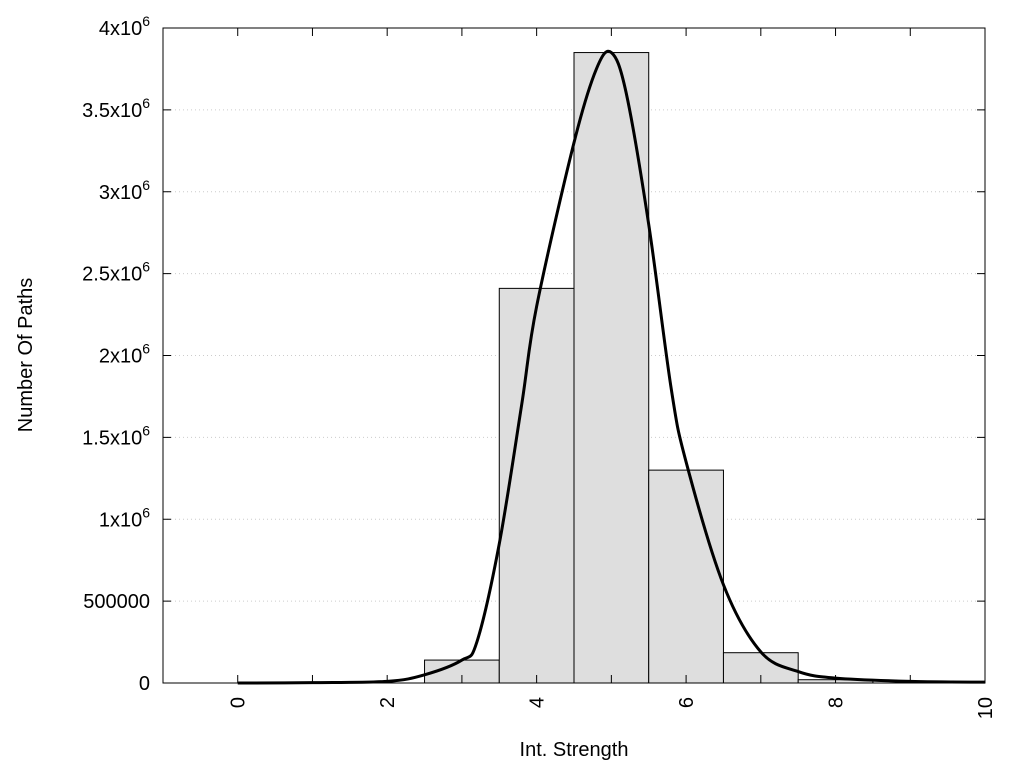 This screenshot has height=773, width=1024. Describe the element at coordinates (116, 108) in the screenshot. I see `y-tick-label: 3.5x10⁶` at that location.